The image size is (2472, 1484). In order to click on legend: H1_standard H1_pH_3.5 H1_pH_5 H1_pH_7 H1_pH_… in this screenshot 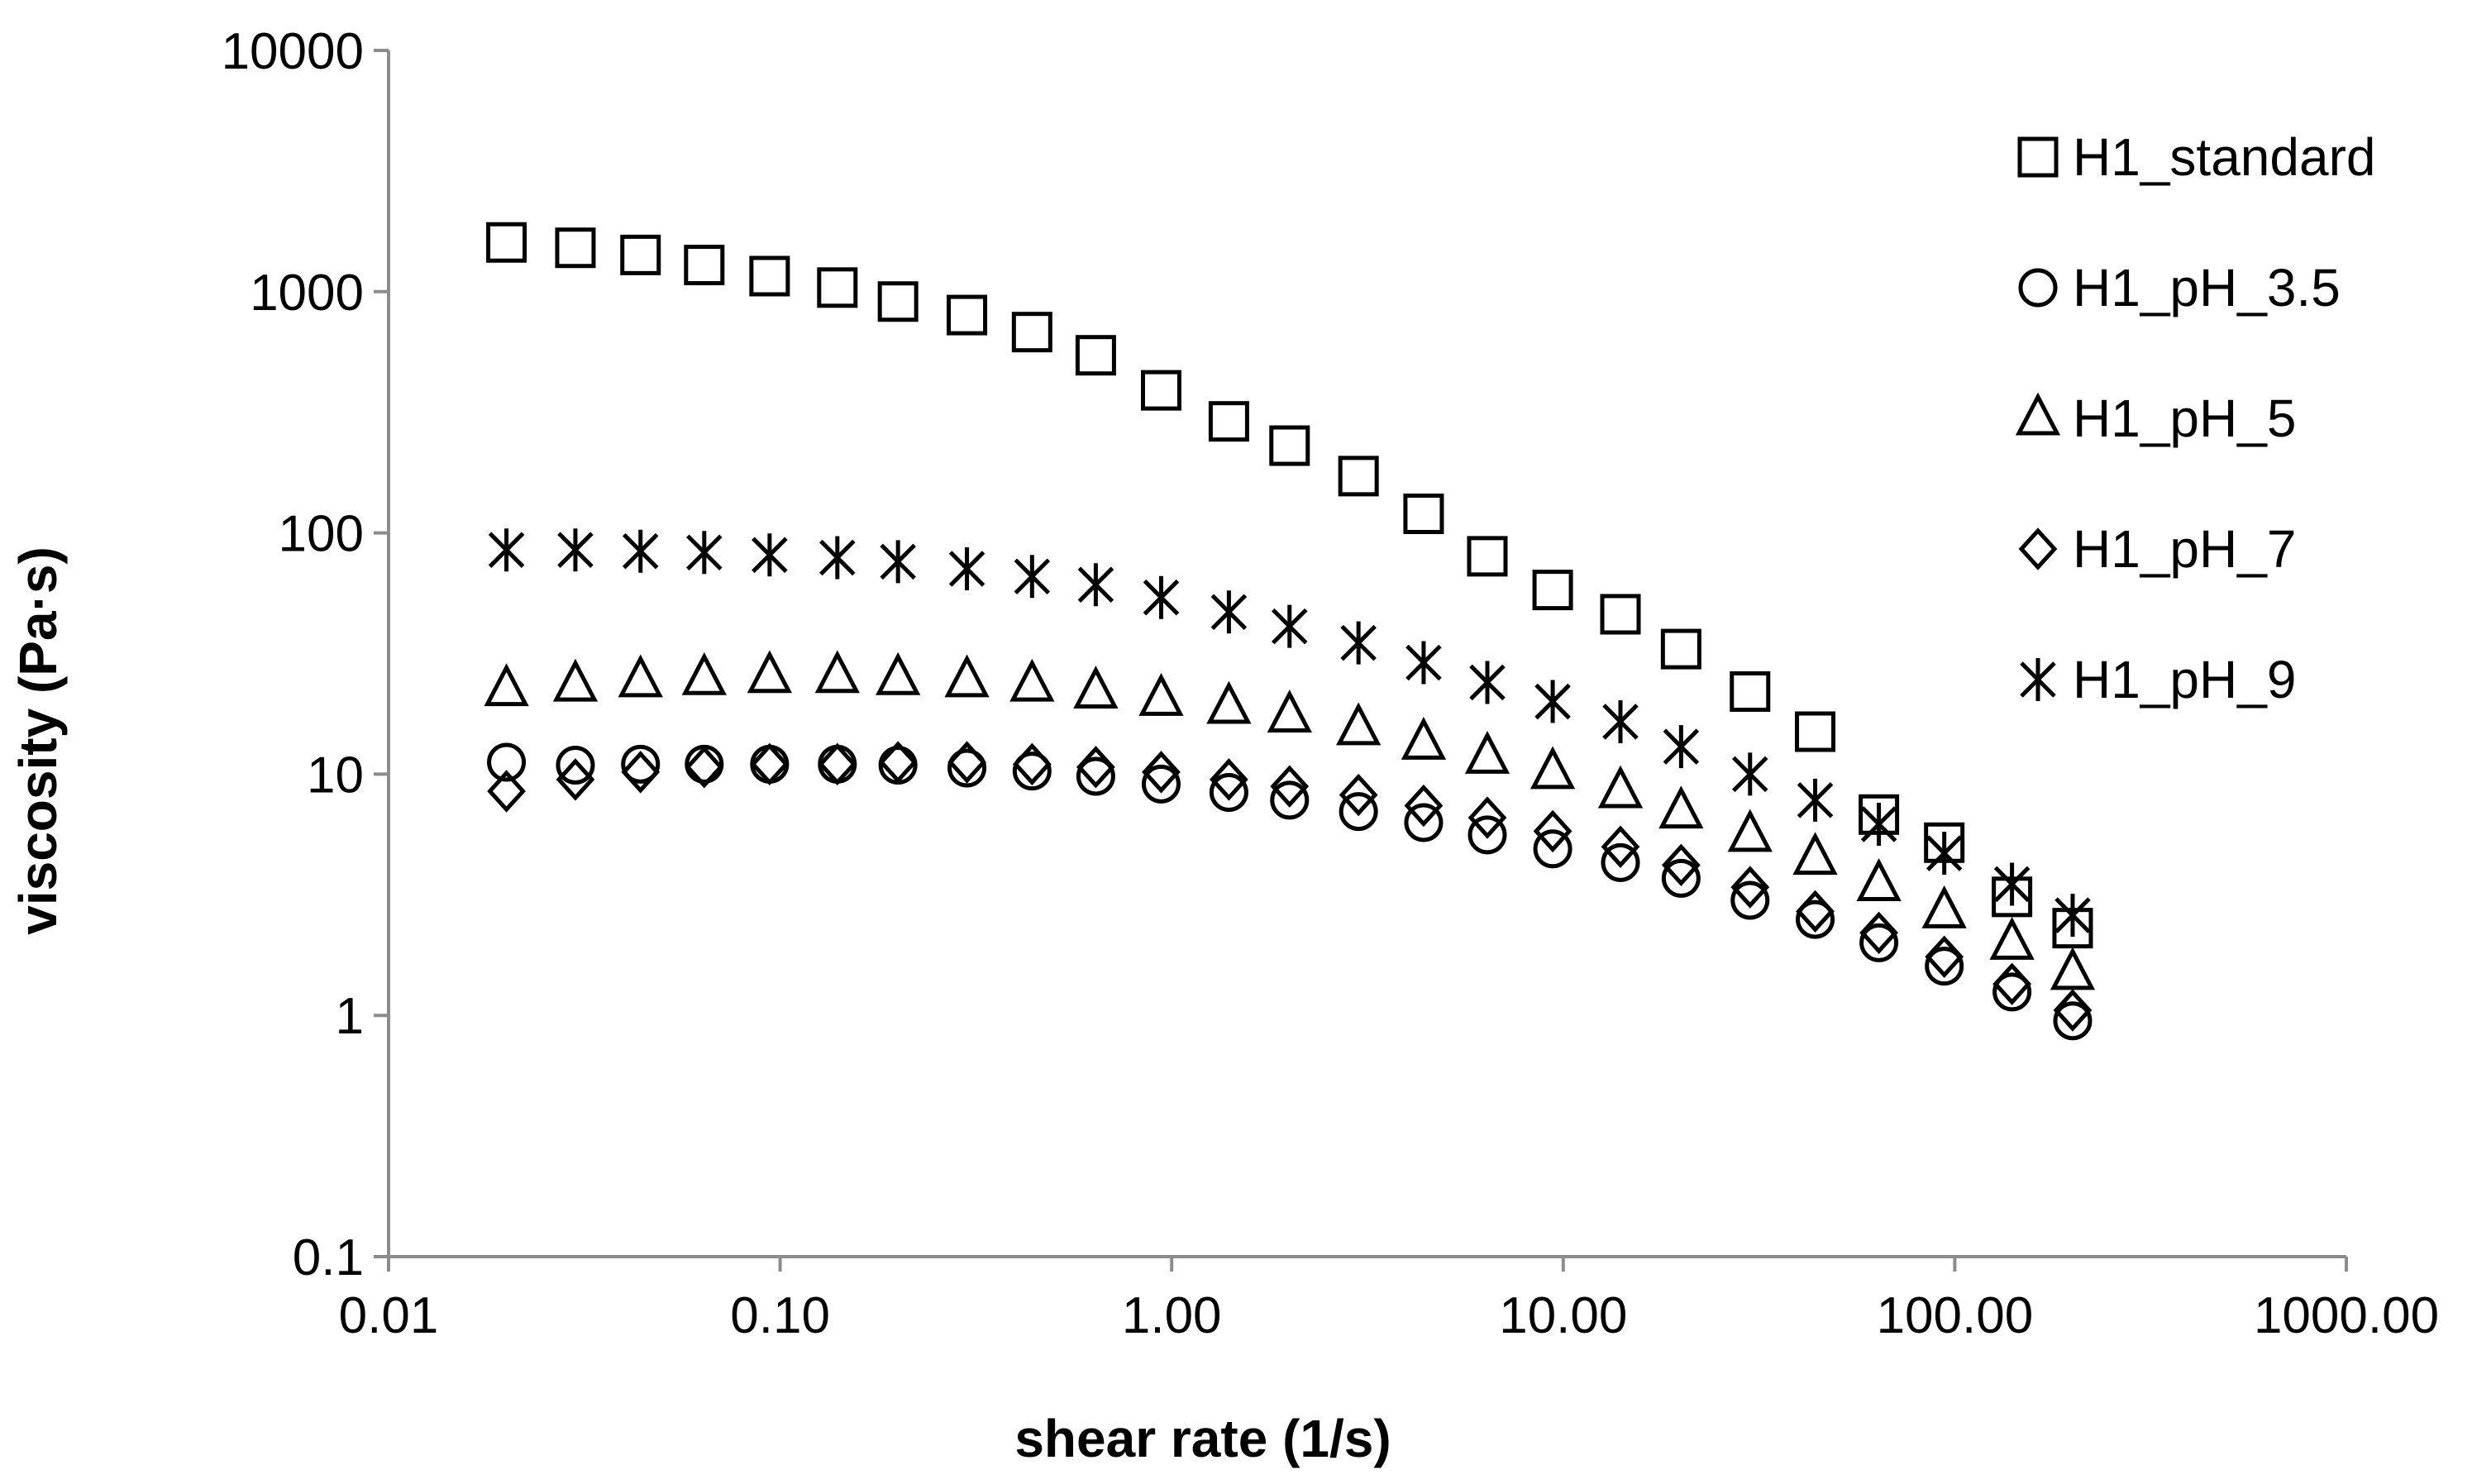, I will do `click(2195, 418)`.